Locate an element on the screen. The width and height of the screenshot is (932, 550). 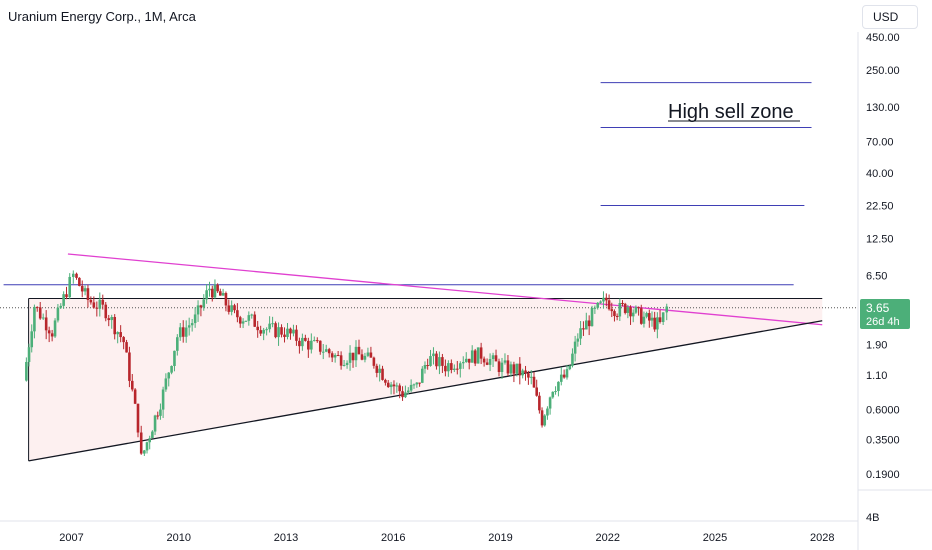
price-tick-label: 0.6000 is located at coordinates (883, 410).